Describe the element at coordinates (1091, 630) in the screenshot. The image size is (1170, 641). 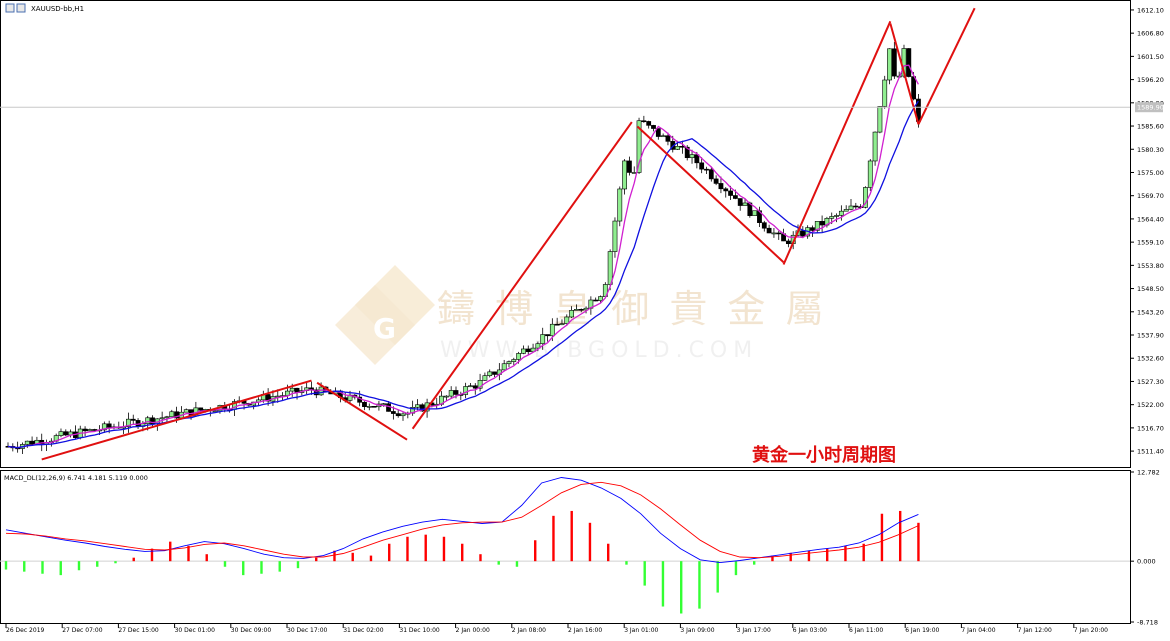
I see `x-tick-label: 7 Jan 20:00` at that location.